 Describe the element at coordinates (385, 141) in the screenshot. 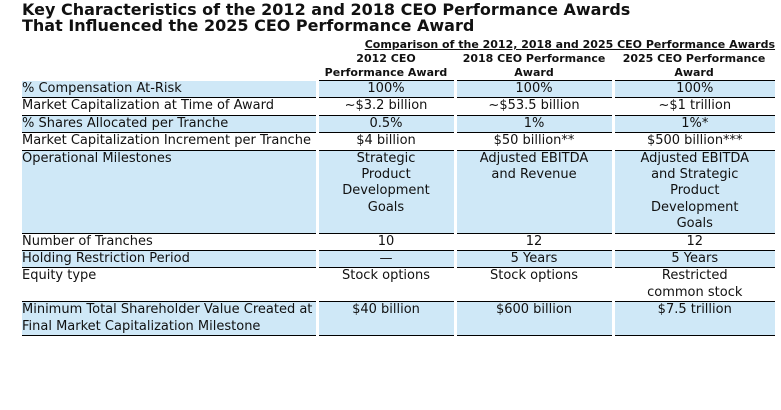

I see `cell: $4 billion` at that location.